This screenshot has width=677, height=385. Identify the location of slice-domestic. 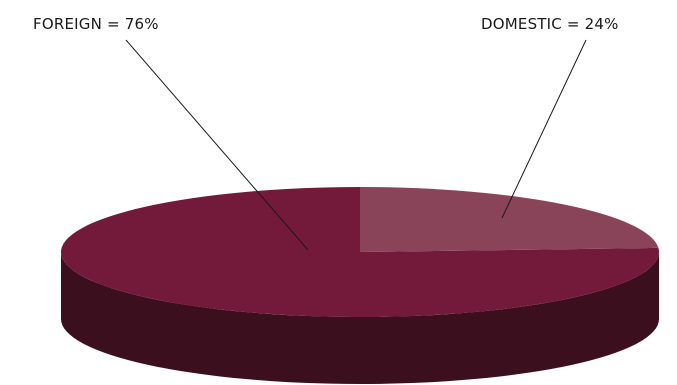
(509, 219).